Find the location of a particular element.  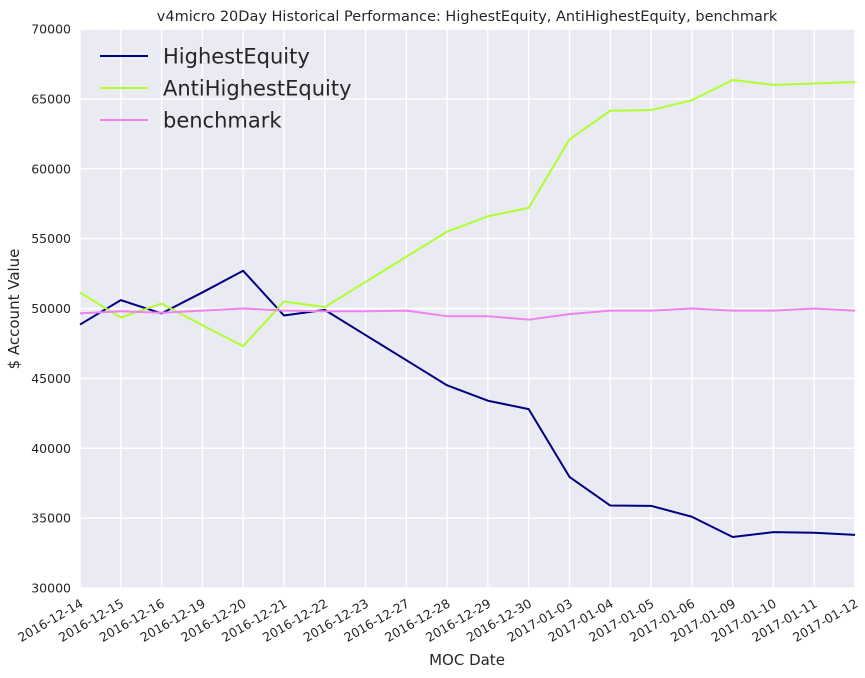

y-tick-label: 55000 is located at coordinates (51, 238).